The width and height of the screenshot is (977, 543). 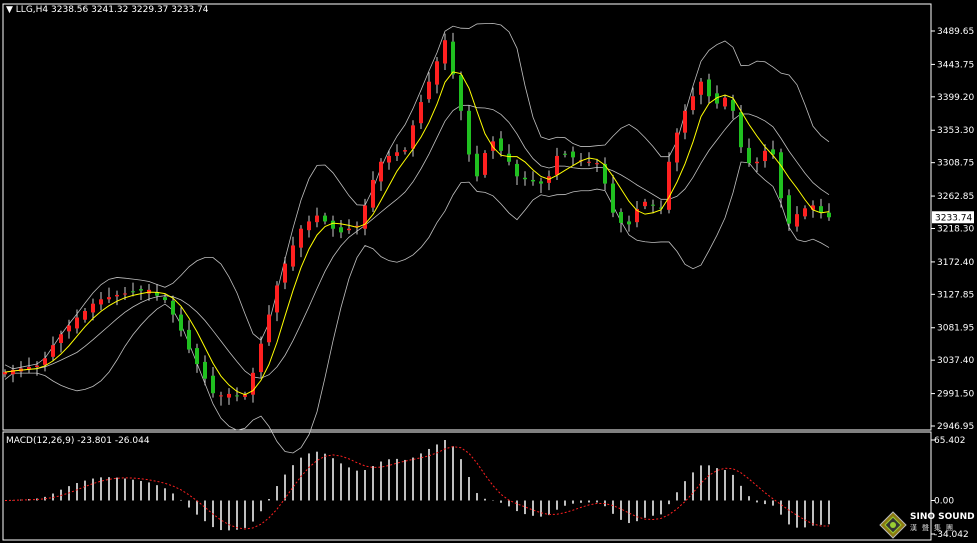 I want to click on price-tick-label: 3489.65, so click(x=955, y=32).